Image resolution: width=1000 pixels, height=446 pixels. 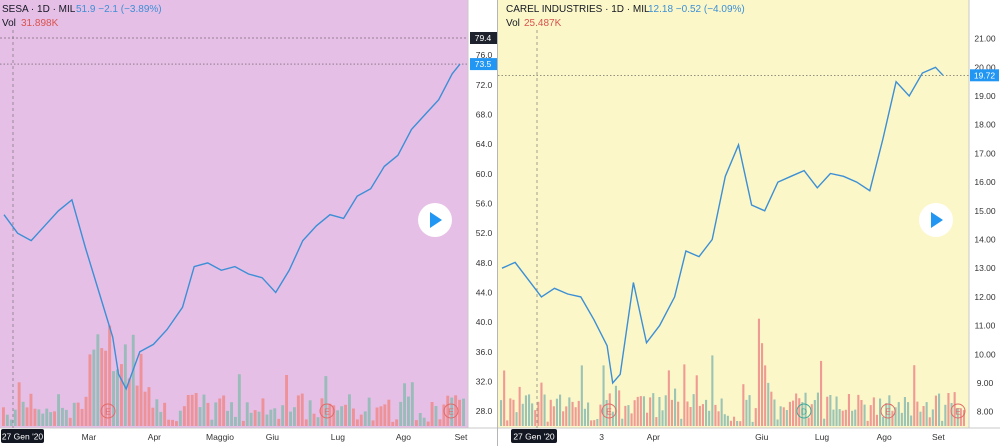 I want to click on left-play-button, so click(x=435, y=220).